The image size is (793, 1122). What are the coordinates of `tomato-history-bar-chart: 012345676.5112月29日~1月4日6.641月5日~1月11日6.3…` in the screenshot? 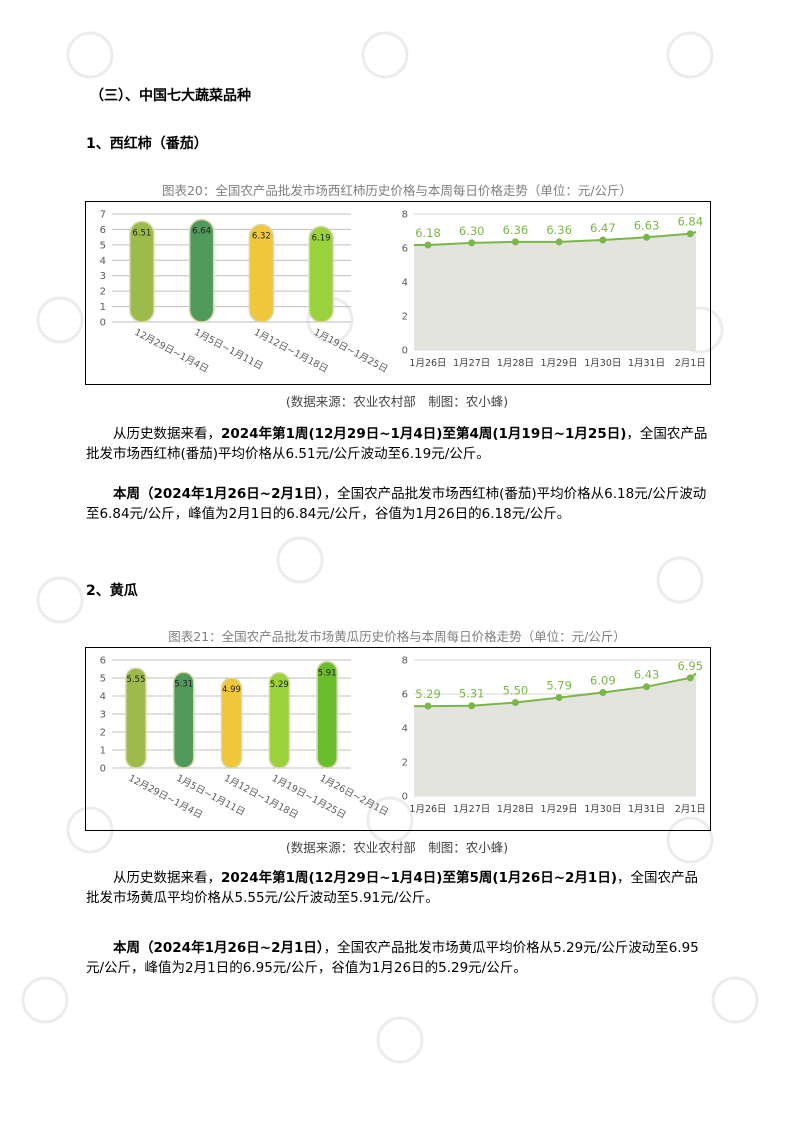 It's located at (245, 293).